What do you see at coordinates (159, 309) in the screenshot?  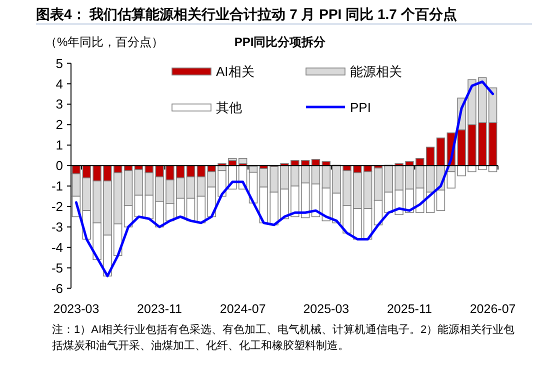 I see `x-tick-label: 2023-11` at bounding box center [159, 309].